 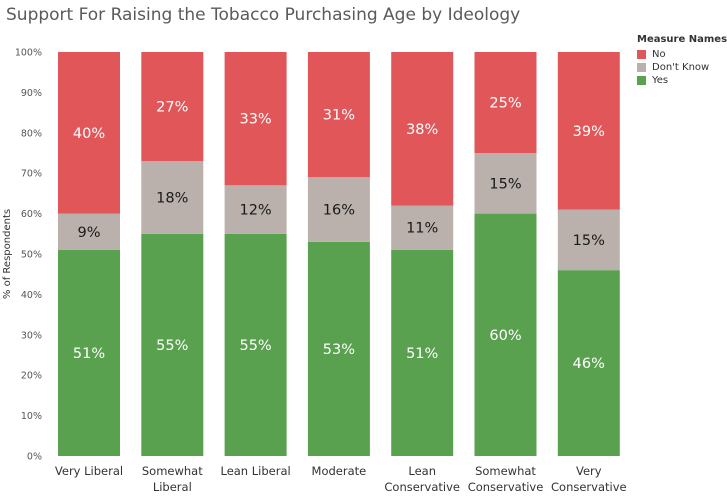 I want to click on data-label-don-t-know: 12%, so click(x=255, y=211).